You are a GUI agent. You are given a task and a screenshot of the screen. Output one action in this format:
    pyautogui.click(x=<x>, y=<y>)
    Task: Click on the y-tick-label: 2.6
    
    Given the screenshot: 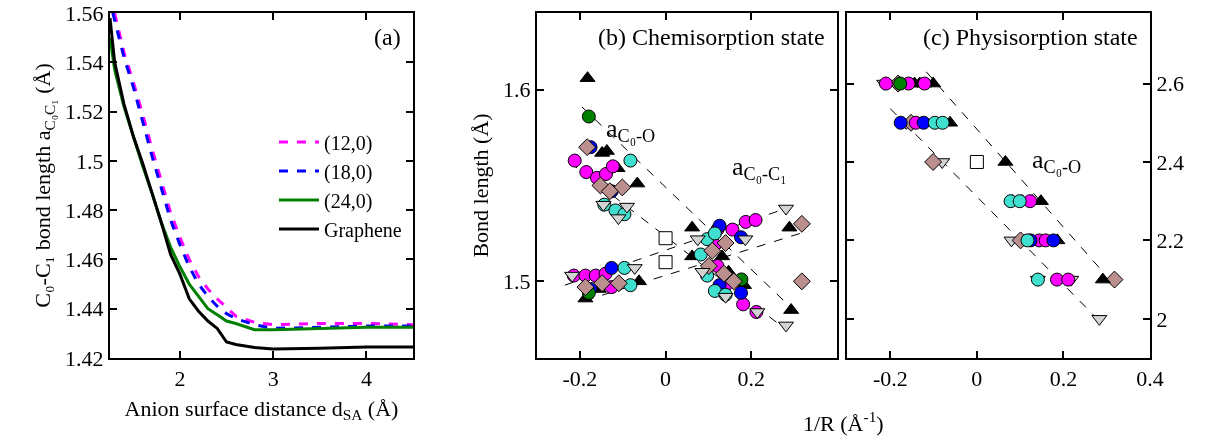 What is the action you would take?
    pyautogui.click(x=1170, y=84)
    